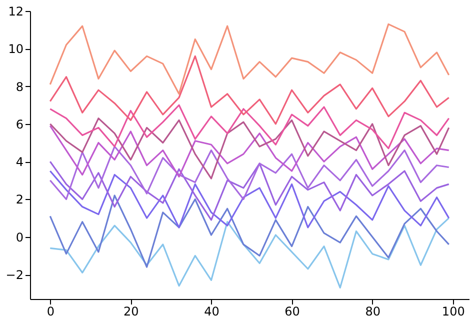 Image resolution: width=474 pixels, height=322 pixels. I want to click on y-tick-label: 12, so click(16, 11).